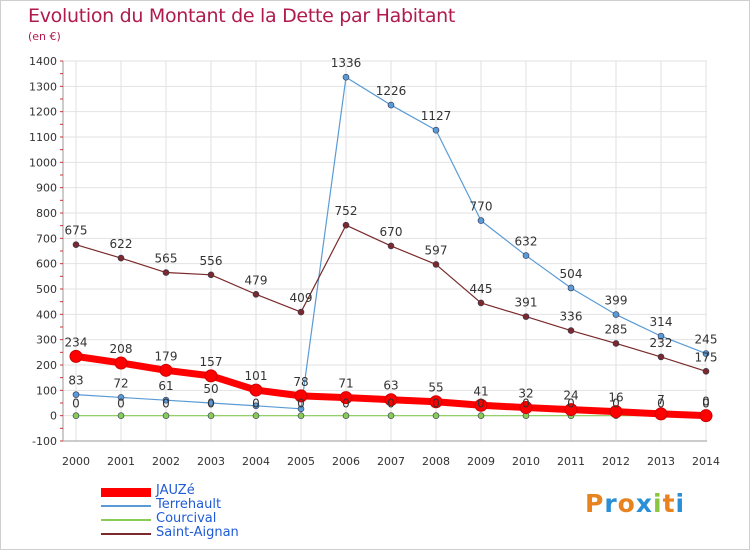 This screenshot has width=750, height=550. Describe the element at coordinates (391, 91) in the screenshot. I see `data-label: 1226` at that location.